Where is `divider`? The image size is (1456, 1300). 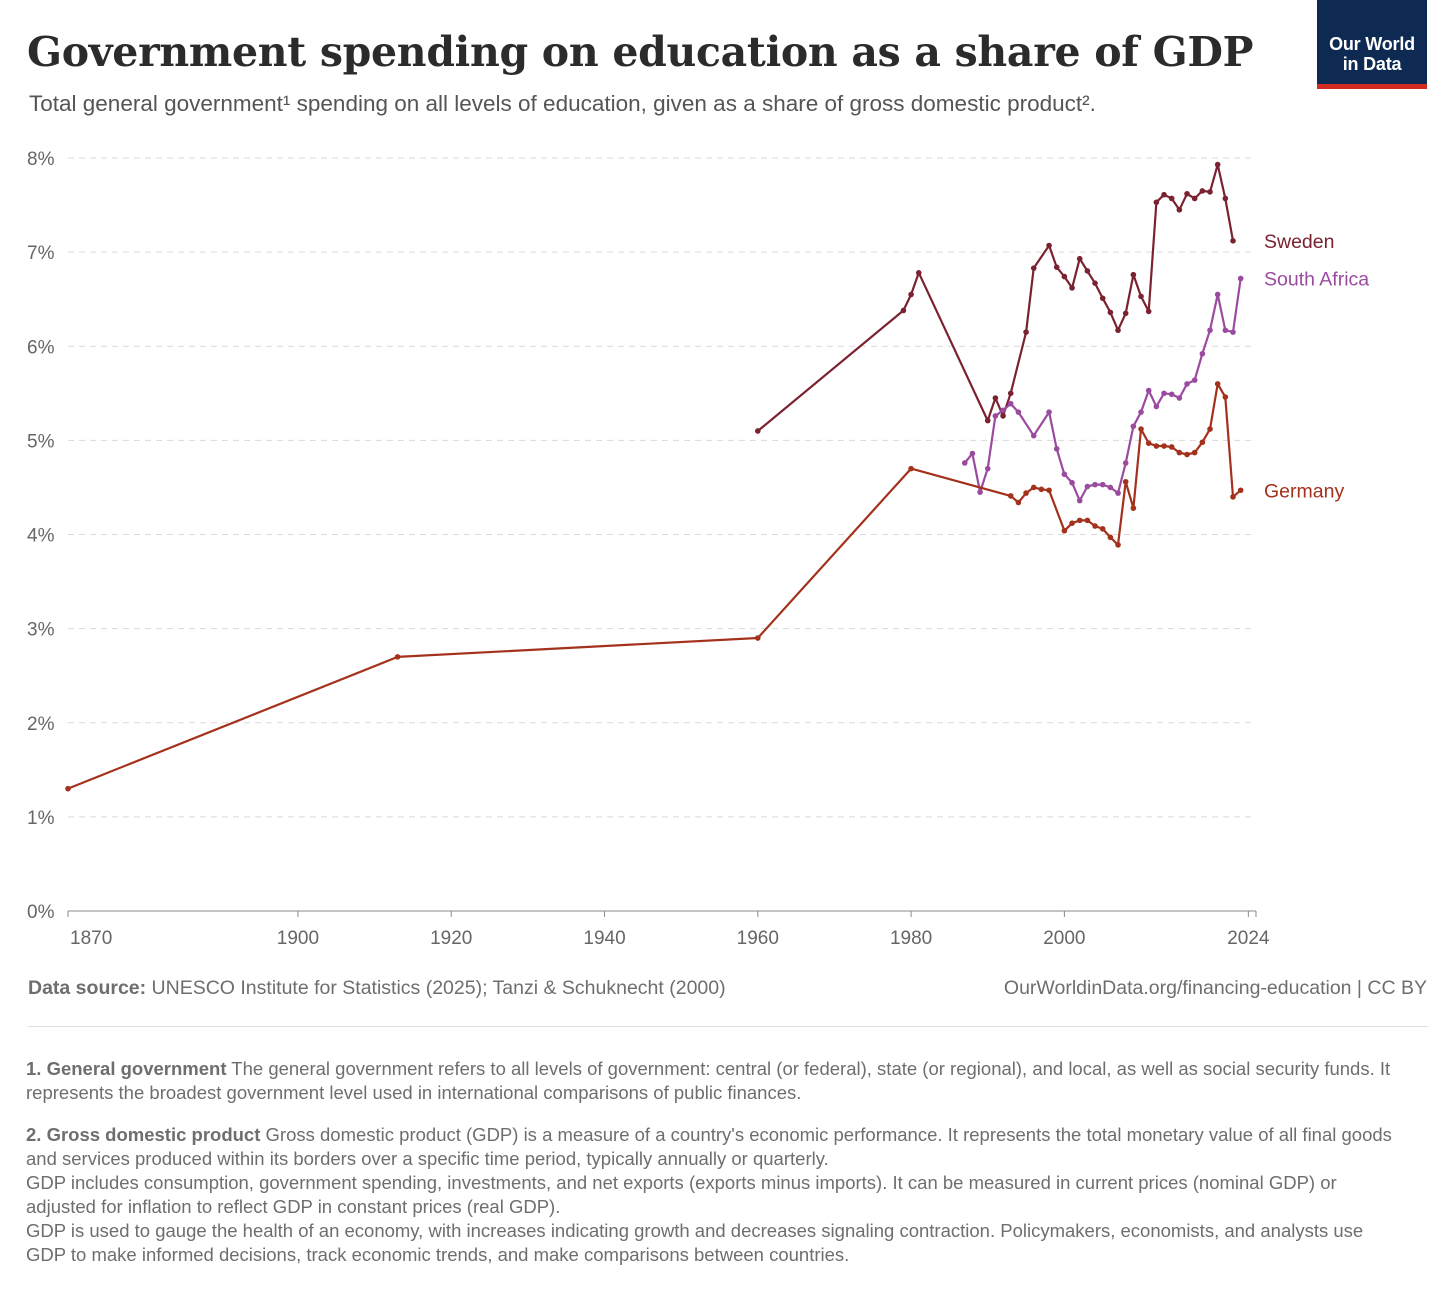 divider is located at coordinates (728, 1026).